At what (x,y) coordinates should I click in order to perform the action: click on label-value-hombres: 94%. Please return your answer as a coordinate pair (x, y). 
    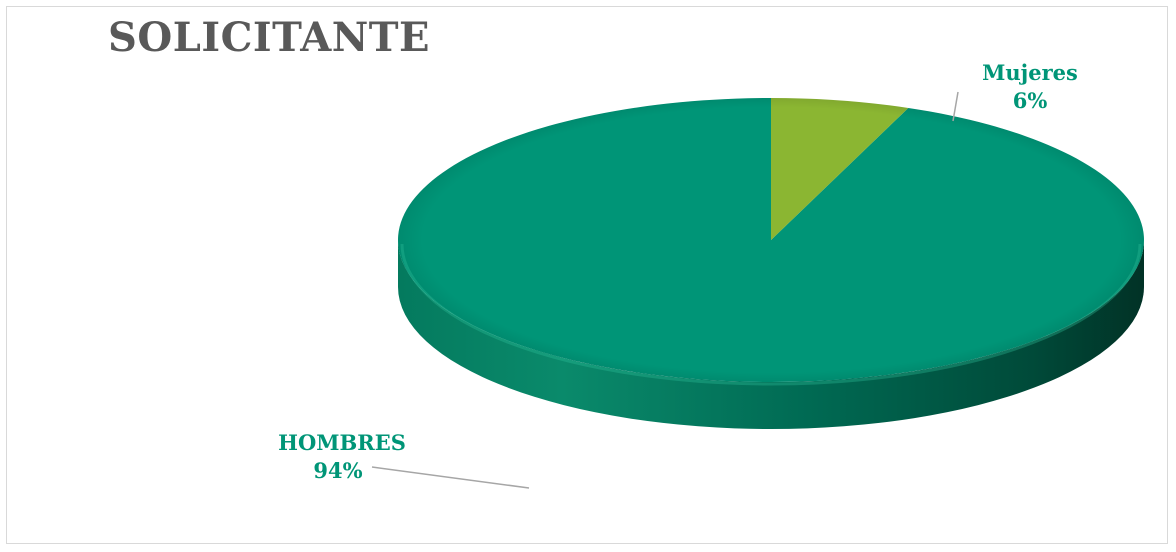
    Looking at the image, I should click on (337, 470).